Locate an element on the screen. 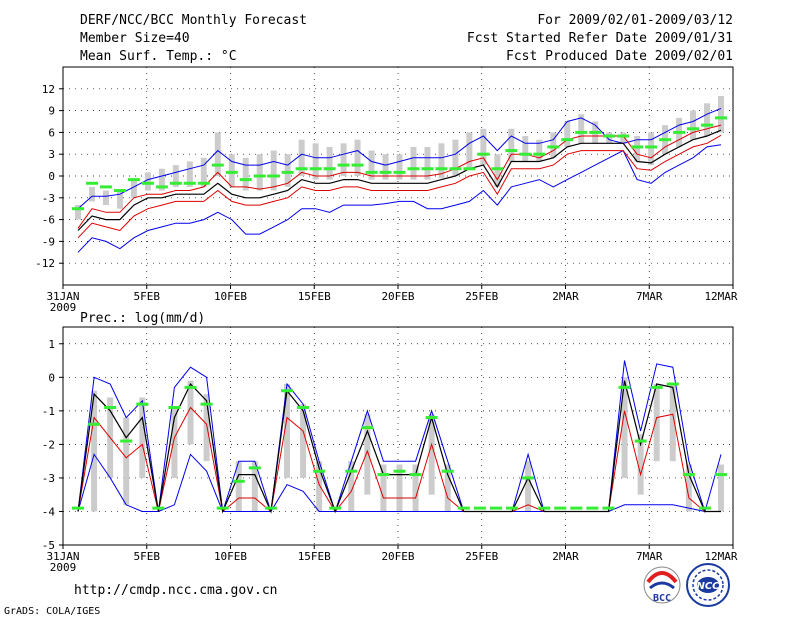 The image size is (800, 618). source-url: http://cmdp.ncc.cma.gov.cn is located at coordinates (176, 590).